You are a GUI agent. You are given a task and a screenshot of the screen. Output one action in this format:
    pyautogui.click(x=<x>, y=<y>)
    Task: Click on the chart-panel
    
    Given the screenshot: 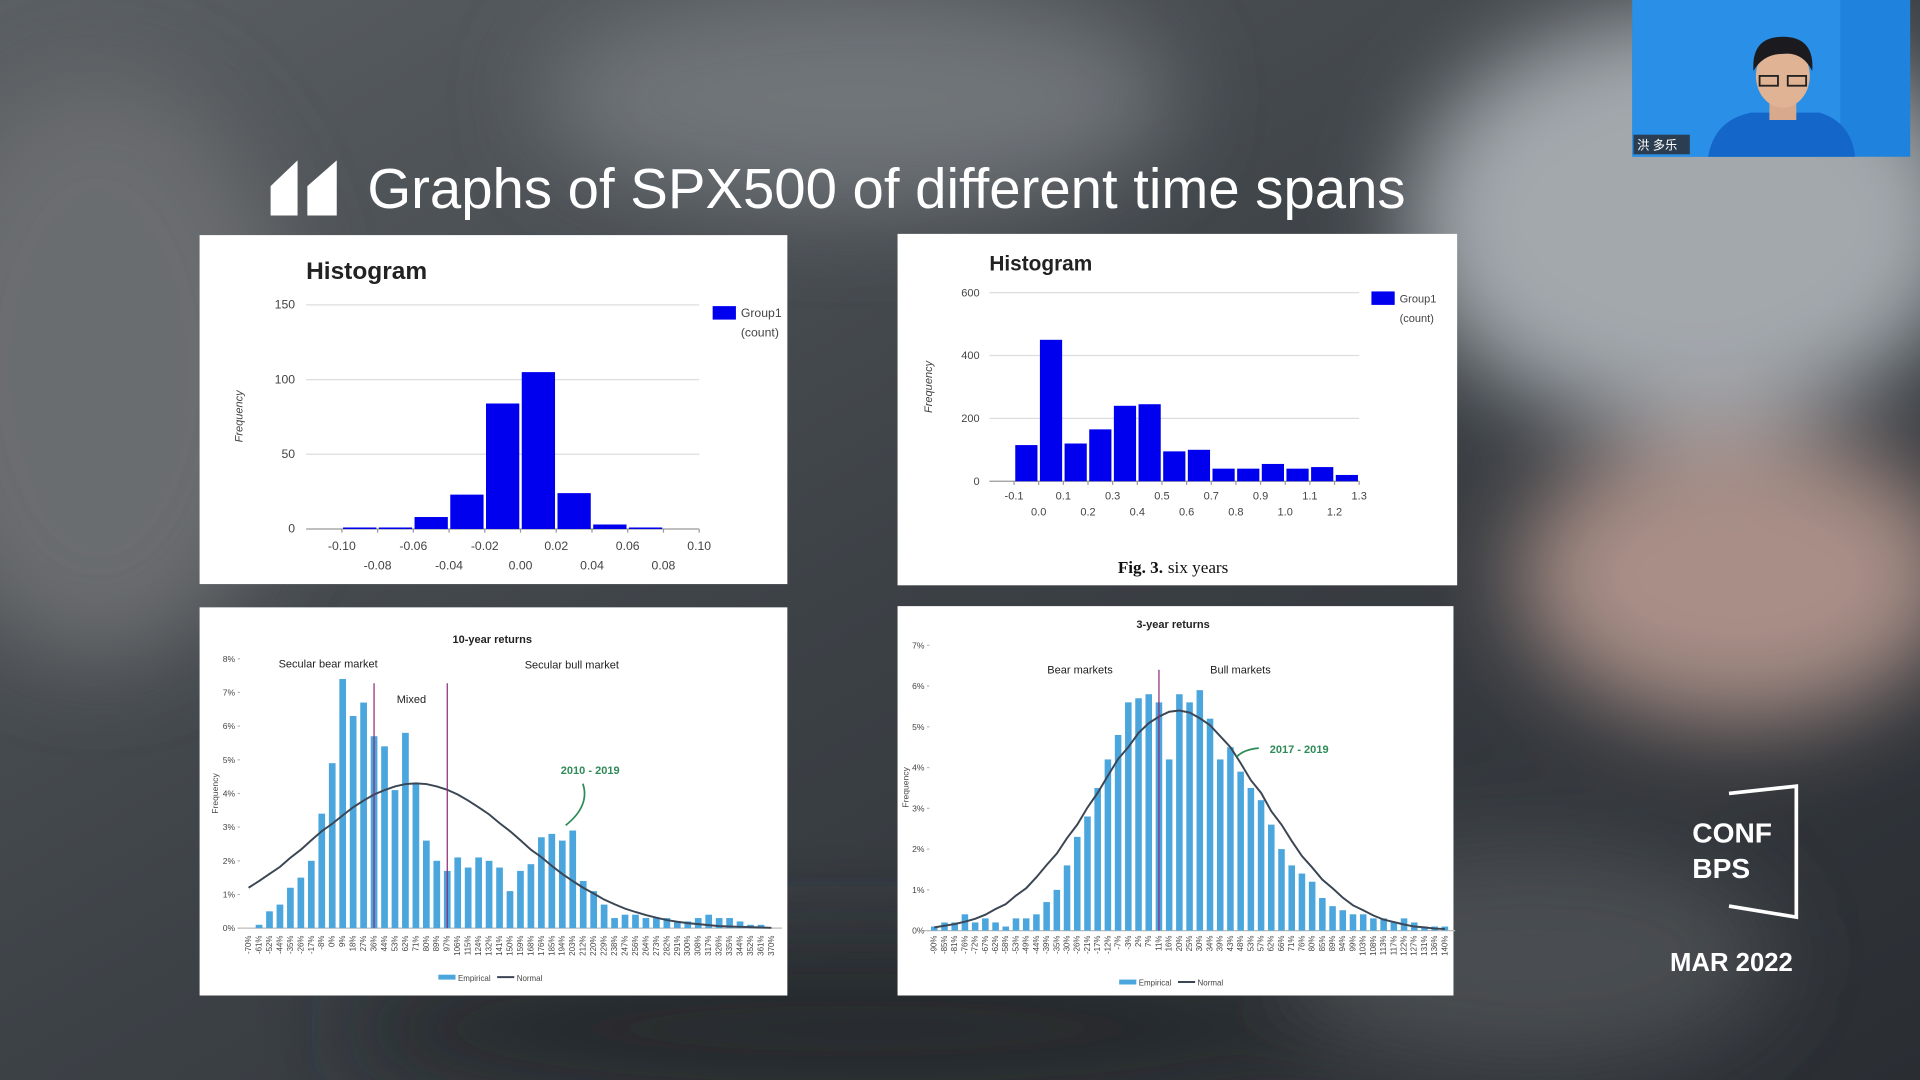 What is the action you would take?
    pyautogui.click(x=493, y=801)
    